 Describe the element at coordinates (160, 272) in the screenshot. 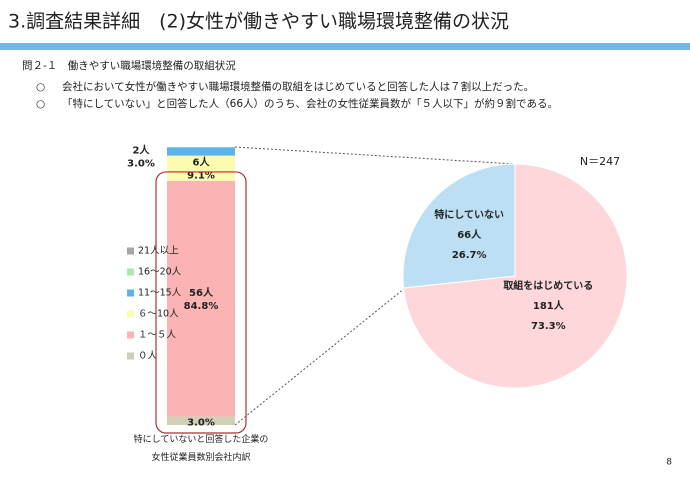

I see `legend-label: 16～20人` at that location.